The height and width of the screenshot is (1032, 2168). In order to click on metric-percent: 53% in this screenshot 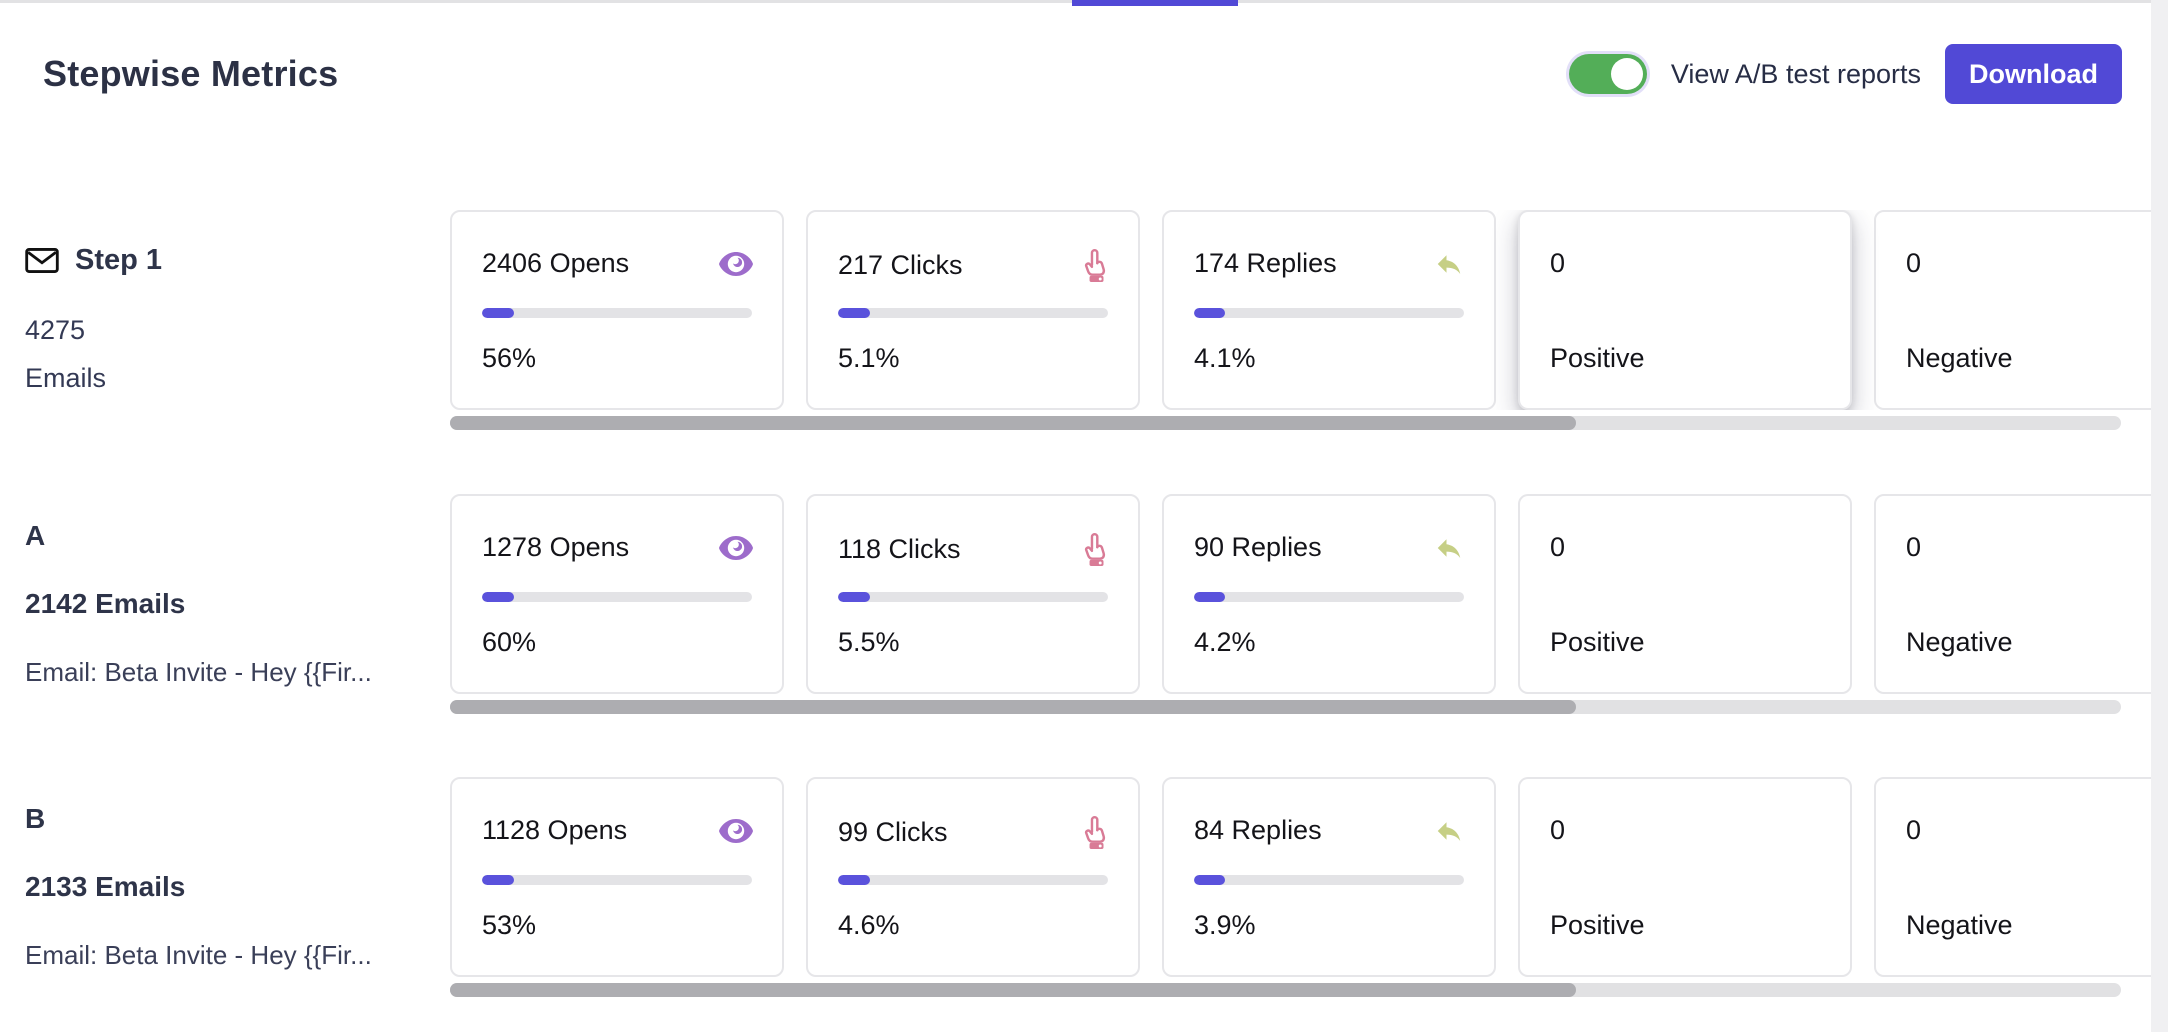, I will do `click(509, 925)`.